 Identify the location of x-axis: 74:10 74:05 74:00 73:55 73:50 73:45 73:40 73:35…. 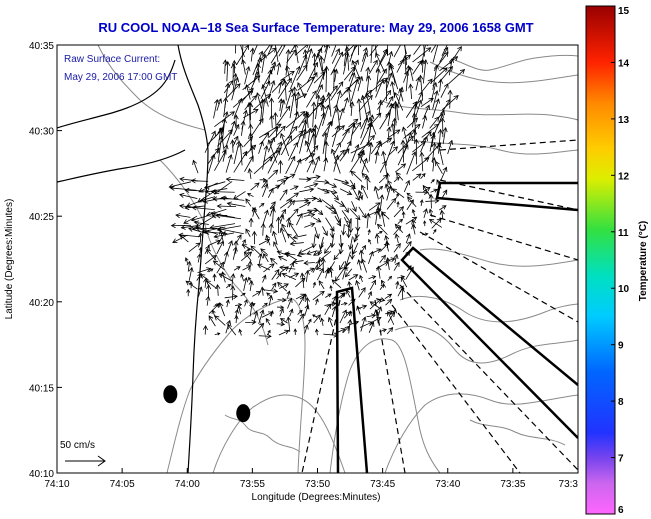
(311, 479).